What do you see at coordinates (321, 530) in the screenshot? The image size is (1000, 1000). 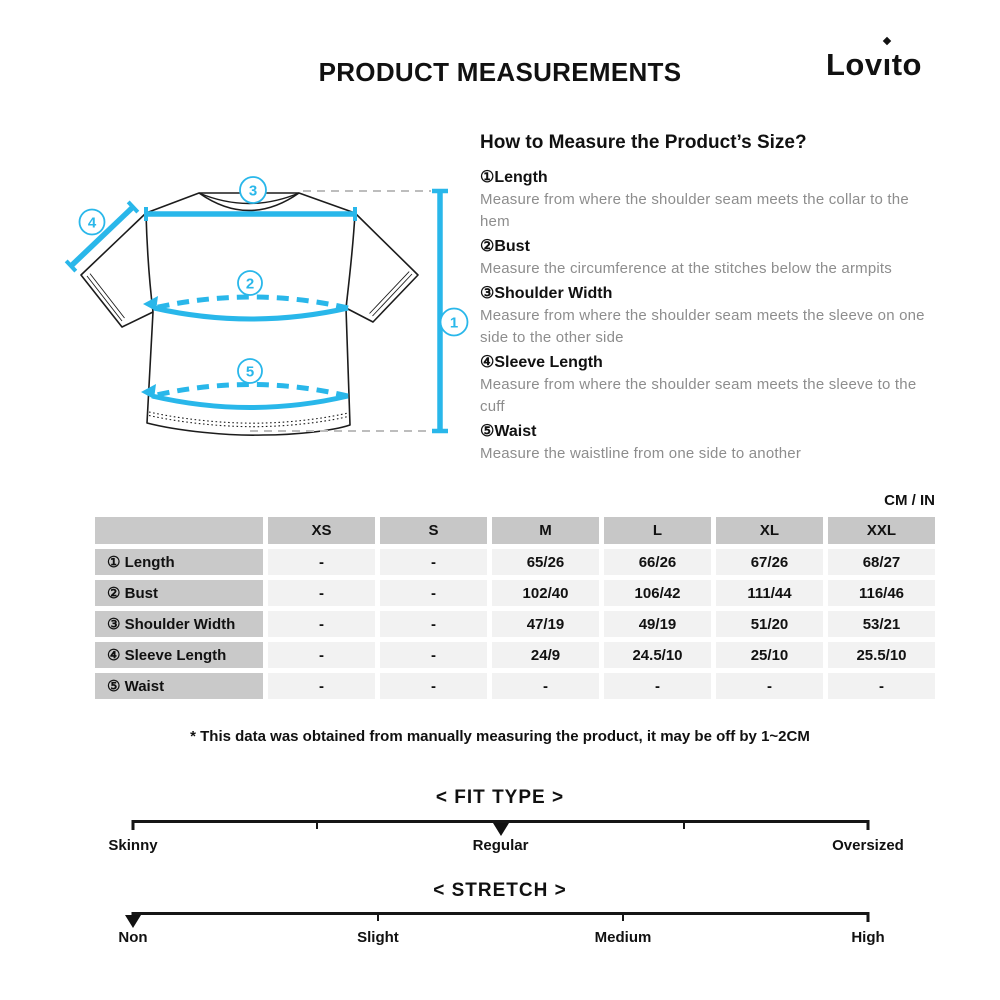 I see `col-header-xs: XS` at bounding box center [321, 530].